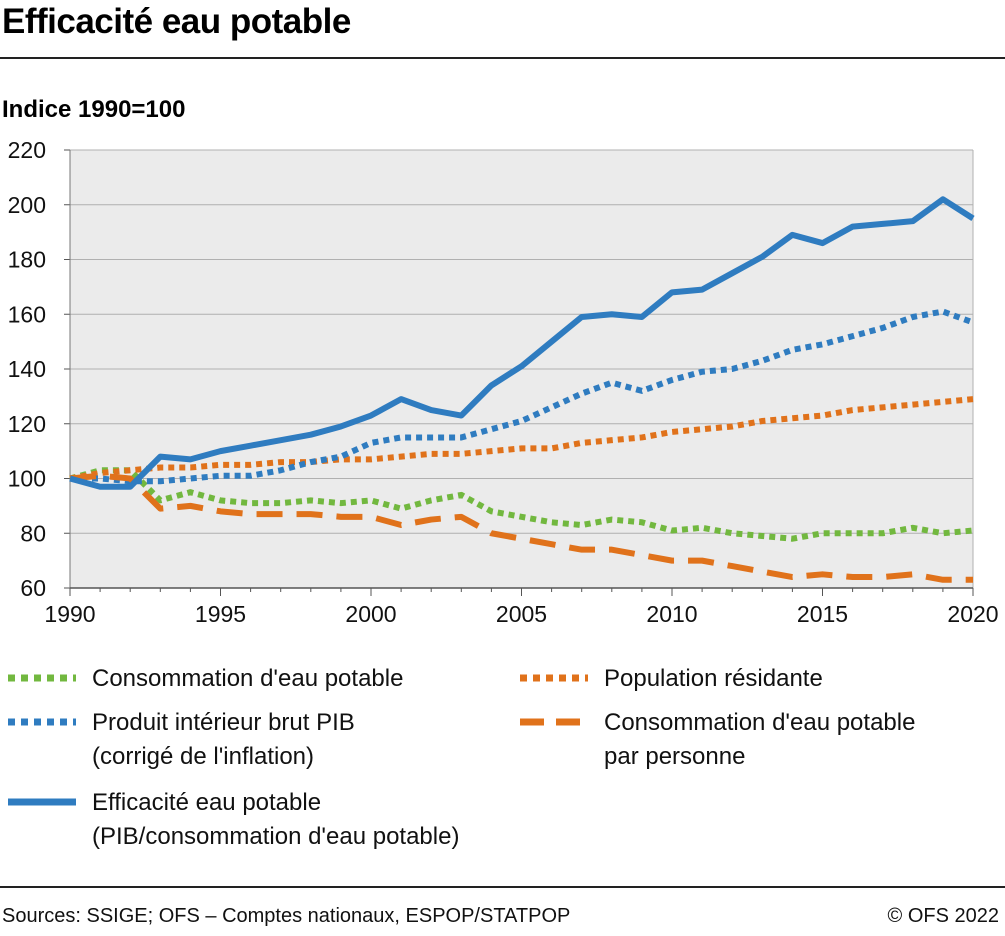 The image size is (1005, 936). Describe the element at coordinates (27, 424) in the screenshot. I see `y-tick-label: 120` at that location.